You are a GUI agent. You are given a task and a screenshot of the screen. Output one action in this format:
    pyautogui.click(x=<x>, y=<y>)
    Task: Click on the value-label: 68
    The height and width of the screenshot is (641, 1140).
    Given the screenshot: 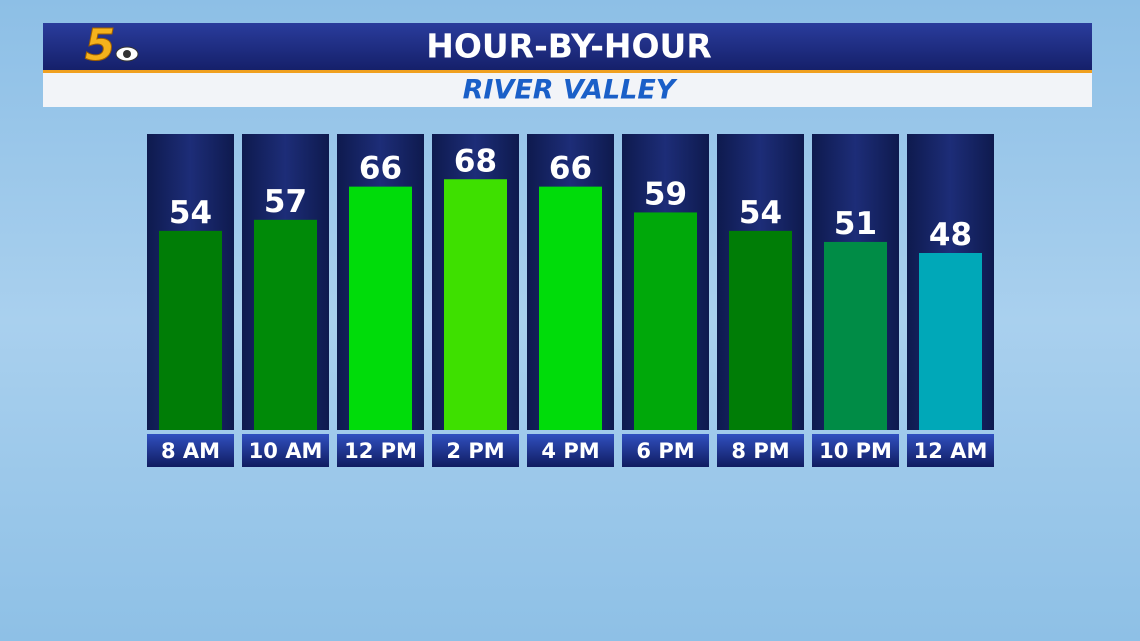 What is the action you would take?
    pyautogui.click(x=475, y=161)
    